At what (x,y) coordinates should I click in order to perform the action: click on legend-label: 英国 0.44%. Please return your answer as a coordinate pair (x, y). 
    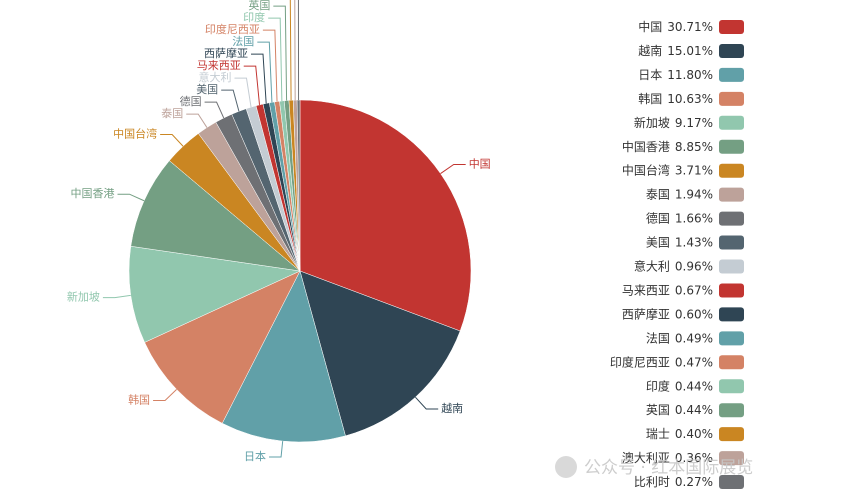
    Looking at the image, I should click on (679, 410).